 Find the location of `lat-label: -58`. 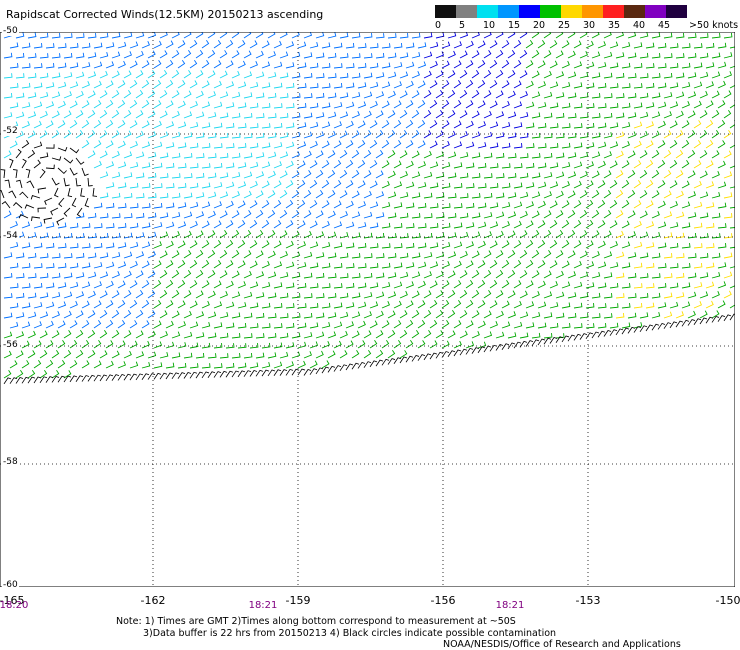

lat-label: -58 is located at coordinates (10, 462).